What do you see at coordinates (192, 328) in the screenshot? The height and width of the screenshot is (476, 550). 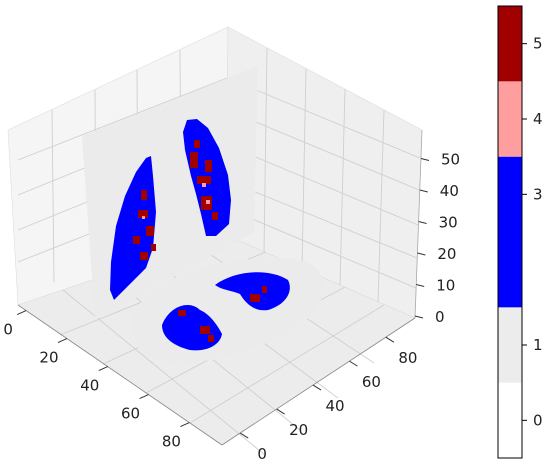 I see `axial-lung-left` at bounding box center [192, 328].